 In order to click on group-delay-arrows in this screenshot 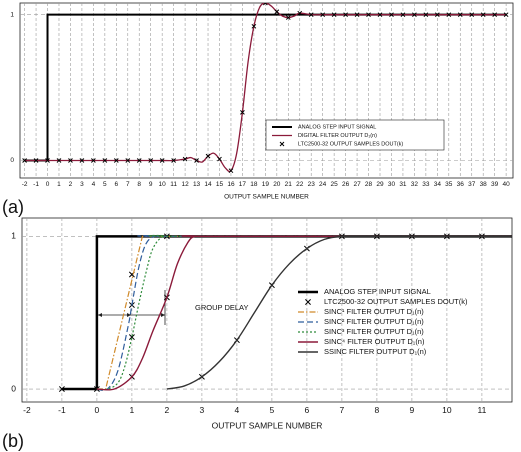, I will do `click(132, 307)`.